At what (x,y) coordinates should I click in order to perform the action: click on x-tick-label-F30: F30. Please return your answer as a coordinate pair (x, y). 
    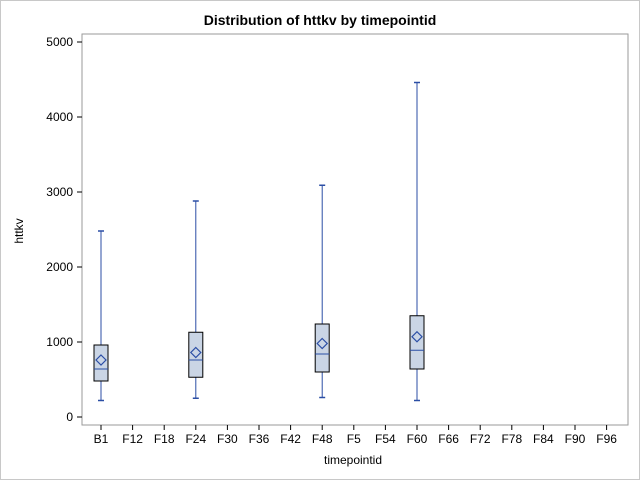
    Looking at the image, I should click on (227, 439).